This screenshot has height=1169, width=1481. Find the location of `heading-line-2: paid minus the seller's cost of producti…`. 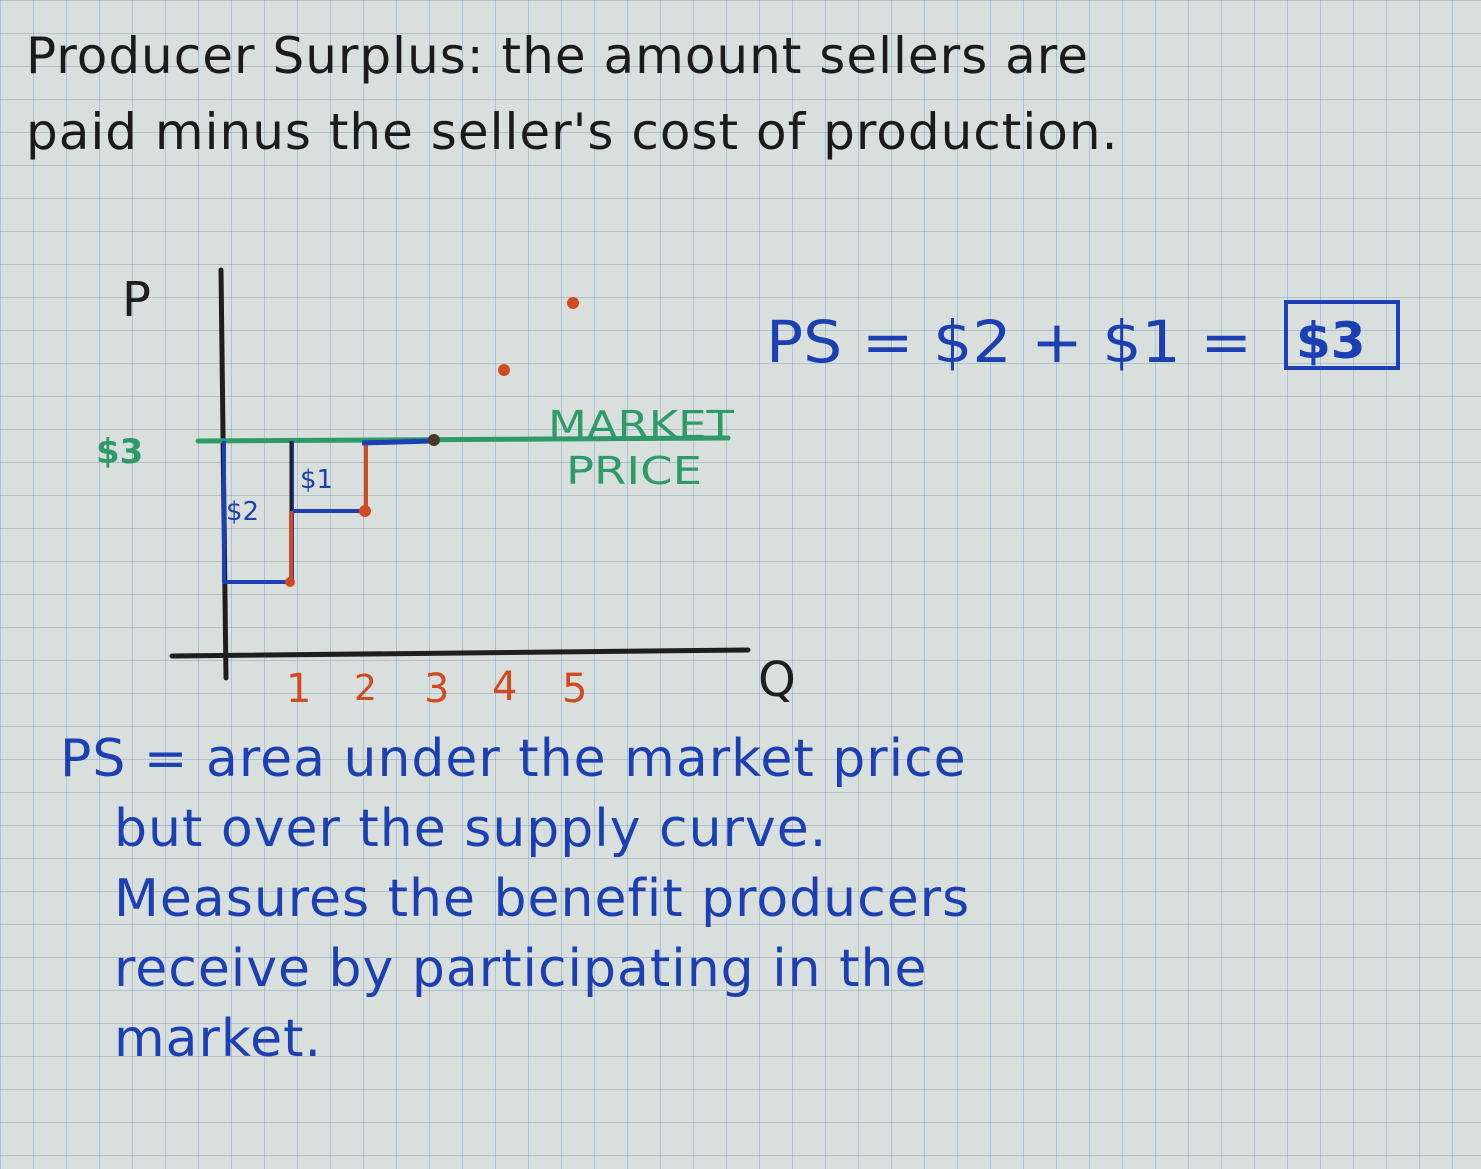

heading-line-2: paid minus the seller's cost of producti… is located at coordinates (572, 132).